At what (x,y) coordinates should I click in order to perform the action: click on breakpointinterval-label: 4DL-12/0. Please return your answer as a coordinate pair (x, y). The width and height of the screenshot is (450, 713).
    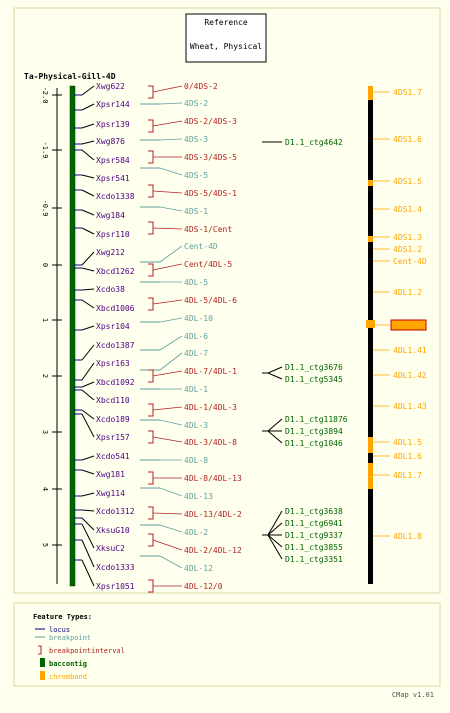
    Looking at the image, I should click on (203, 586).